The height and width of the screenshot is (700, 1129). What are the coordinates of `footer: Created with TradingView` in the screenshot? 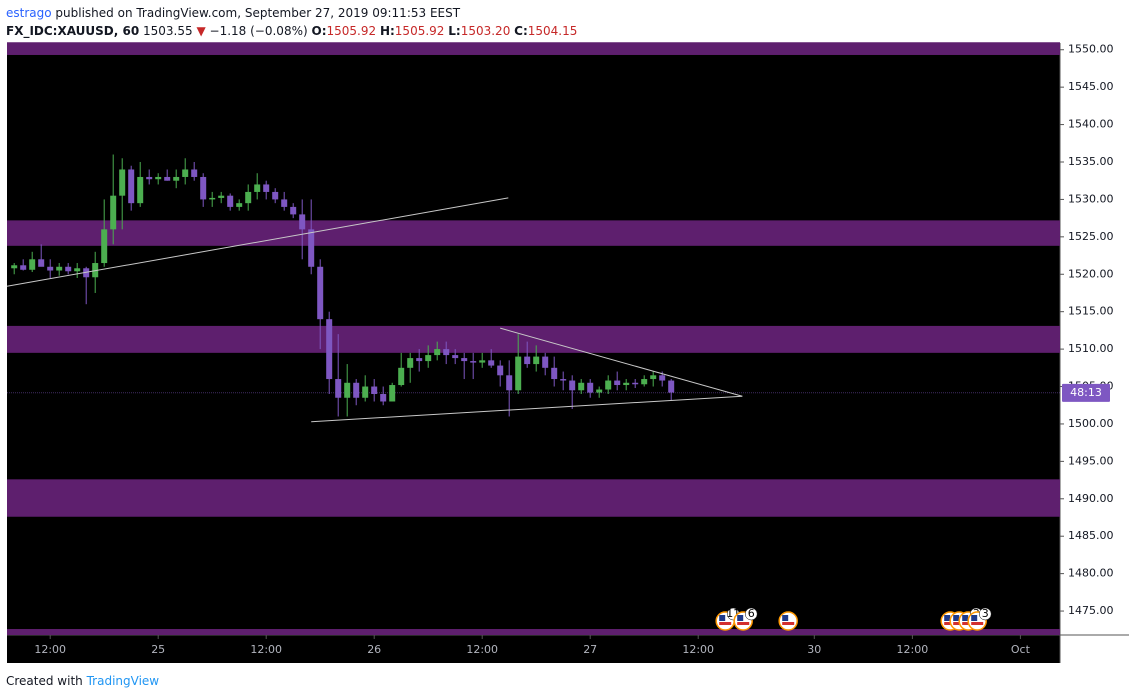 It's located at (82, 681).